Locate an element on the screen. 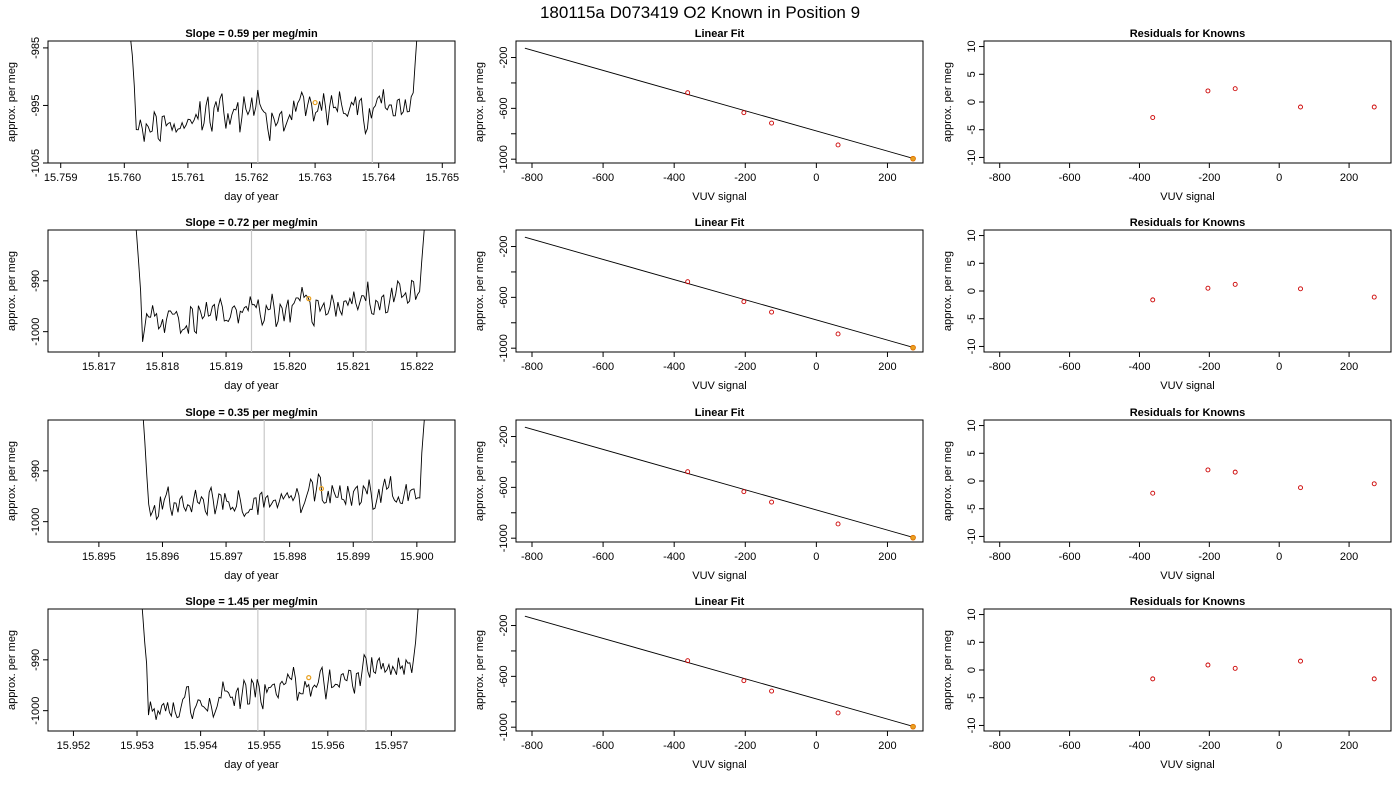 The image size is (1400, 800). x-tick-label: 15.764 is located at coordinates (379, 178).